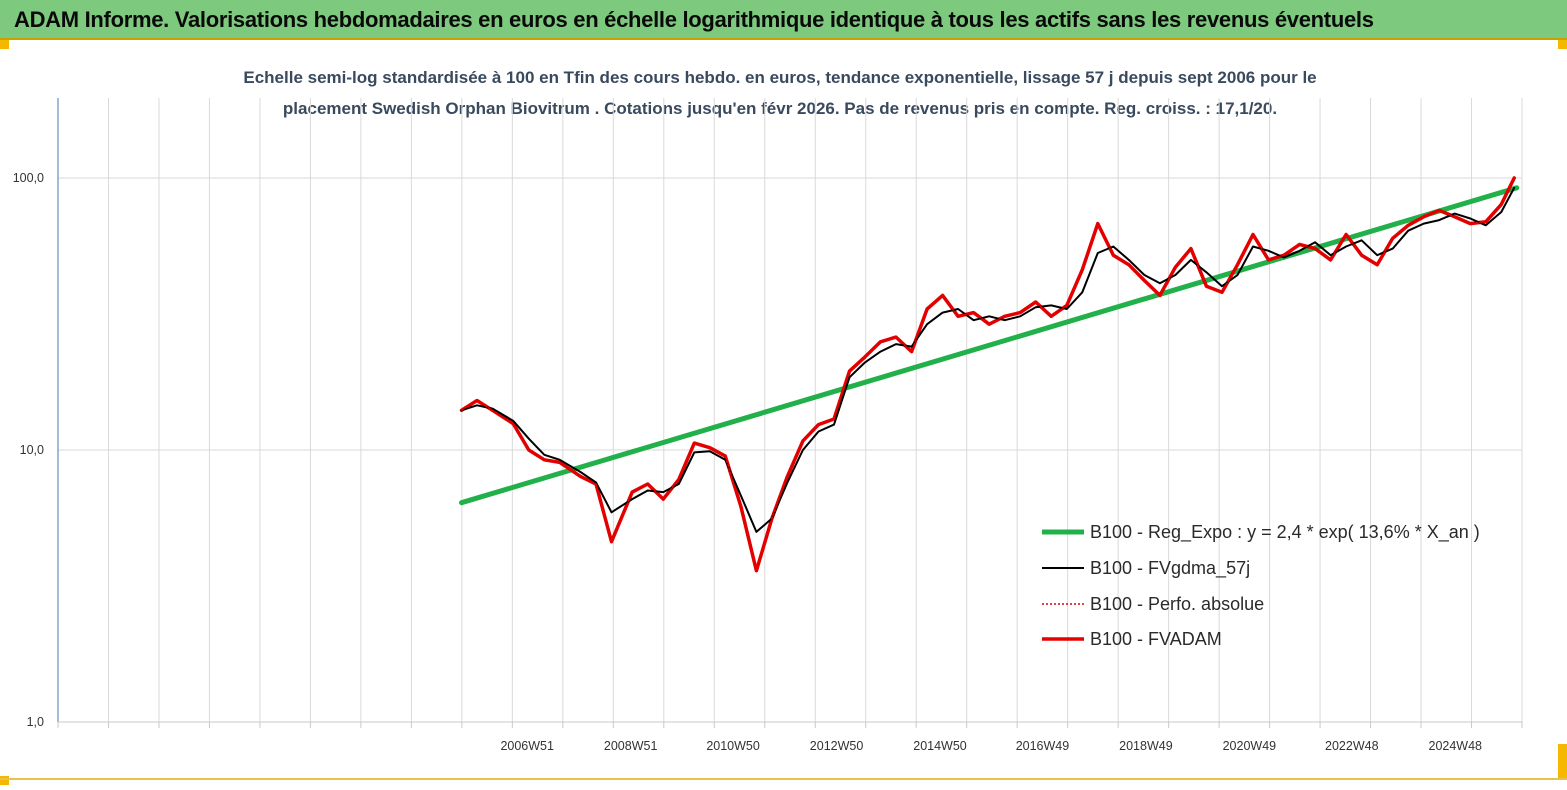 This screenshot has width=1567, height=790. Describe the element at coordinates (631, 746) in the screenshot. I see `x-tick-label: 2008W51` at that location.